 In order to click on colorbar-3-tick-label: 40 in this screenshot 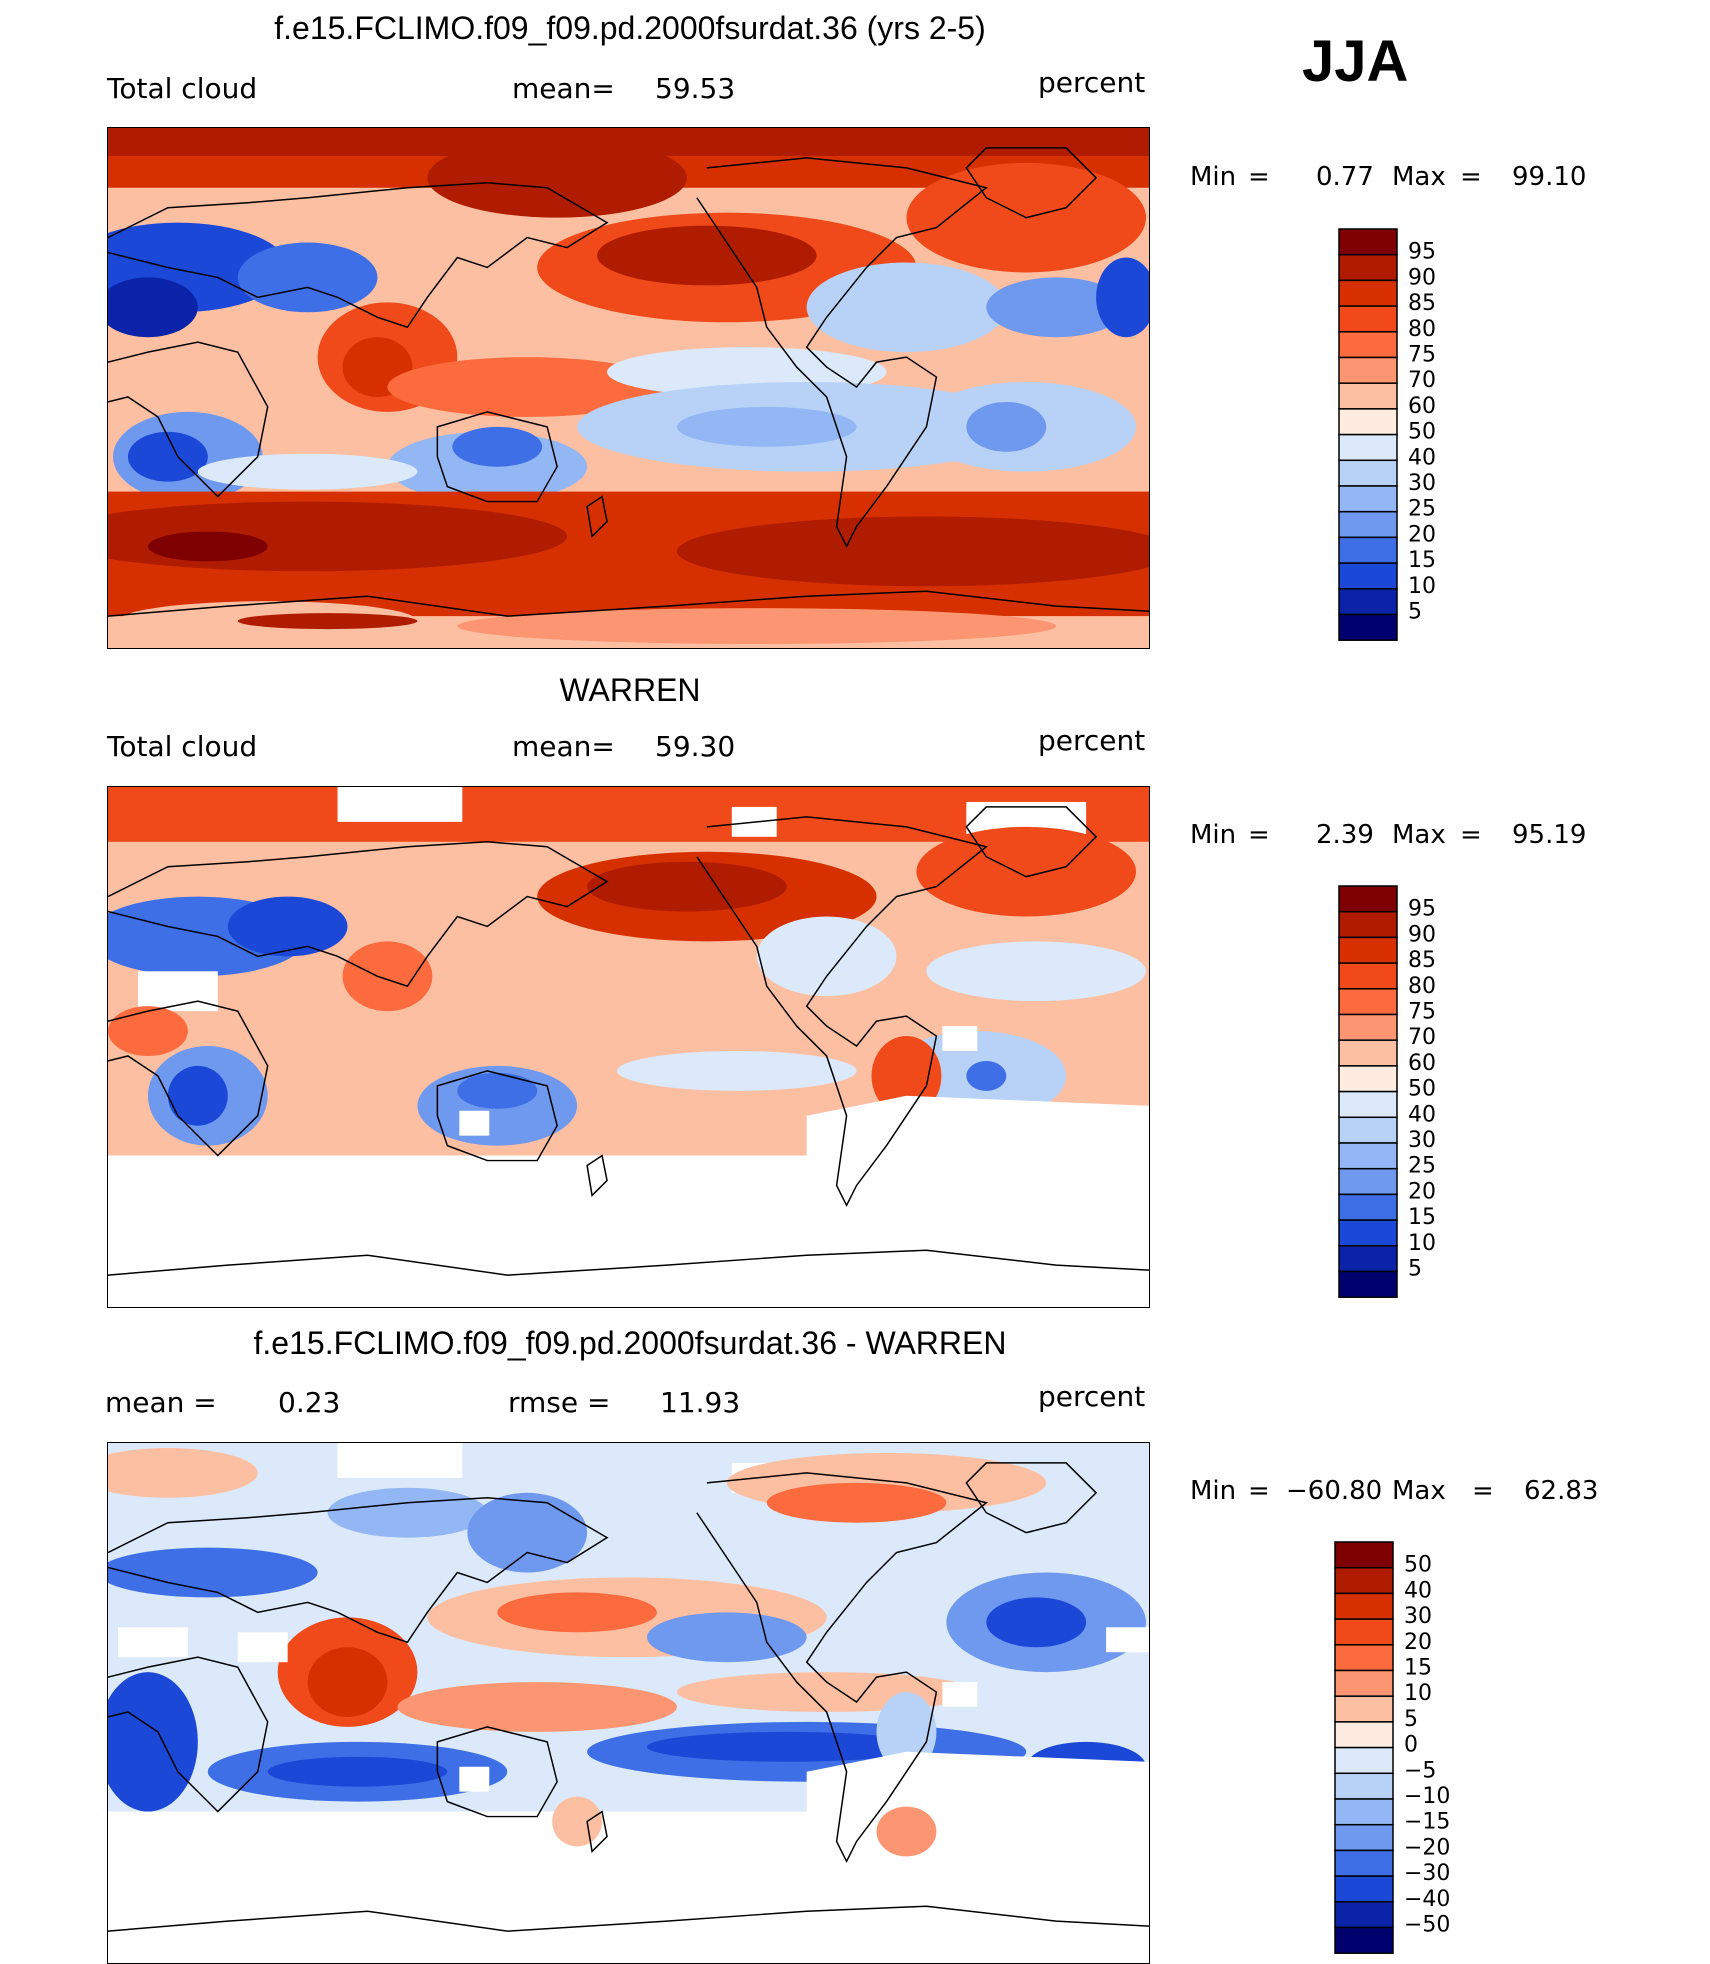, I will do `click(1418, 1590)`.